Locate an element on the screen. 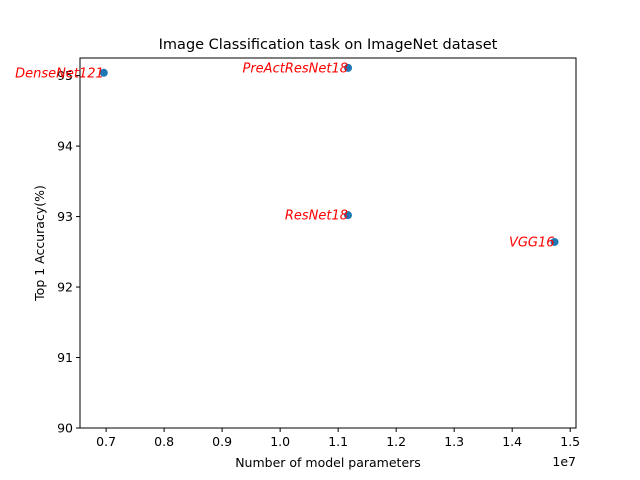 The height and width of the screenshot is (480, 640). y-axis-ticks: 90 91 92 93 94 95 is located at coordinates (68, 252).